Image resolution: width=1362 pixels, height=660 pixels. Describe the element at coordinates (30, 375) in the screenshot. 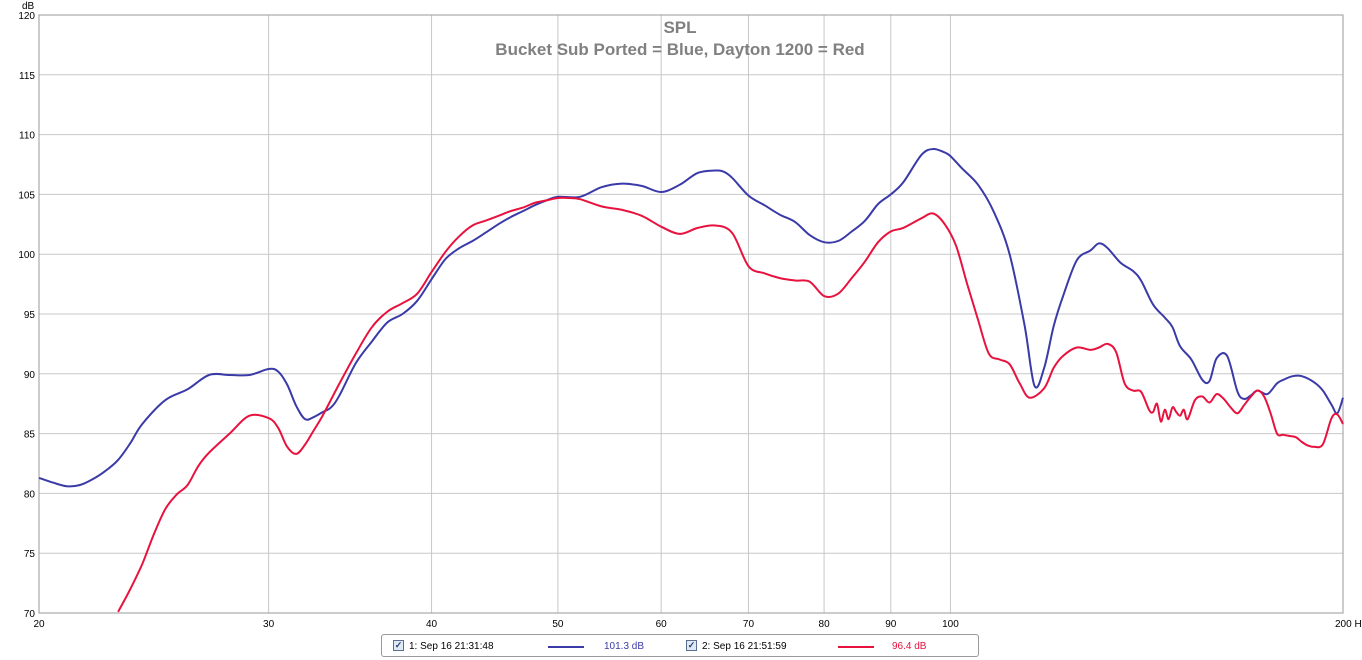

I see `y-tick-label: 90` at that location.